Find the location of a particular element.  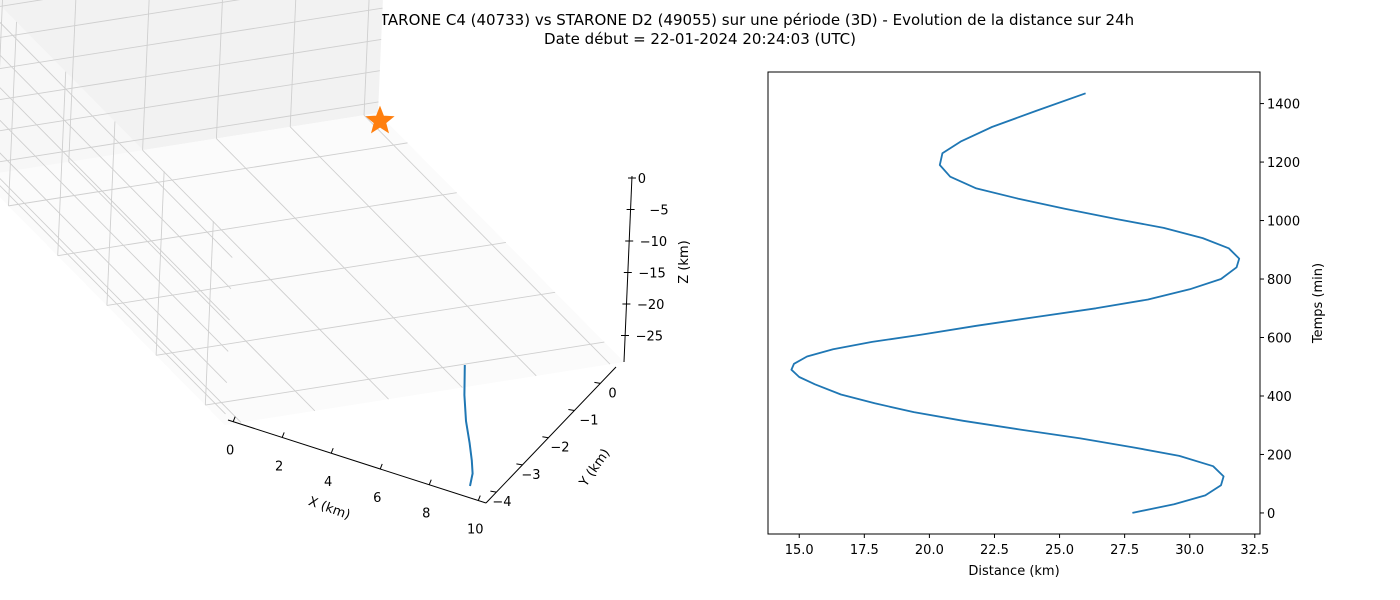

series-3d is located at coordinates (419, 296).